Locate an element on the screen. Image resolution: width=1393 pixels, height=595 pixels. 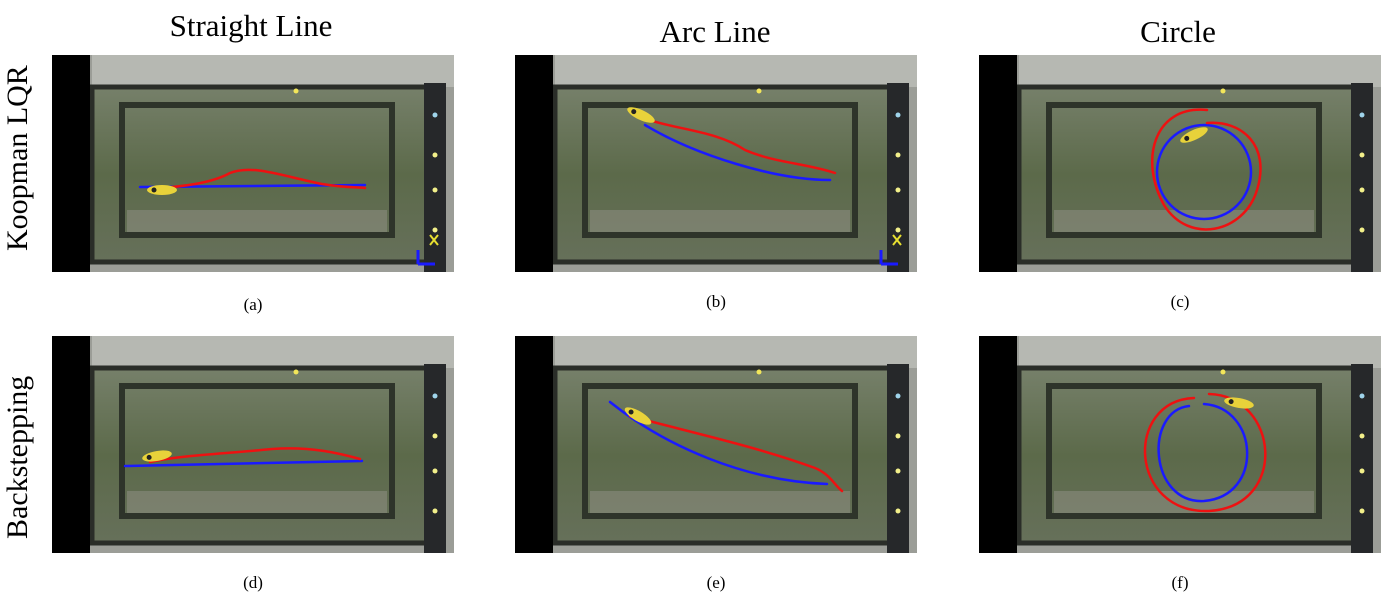
column-title-circle: Circle is located at coordinates (1178, 32).